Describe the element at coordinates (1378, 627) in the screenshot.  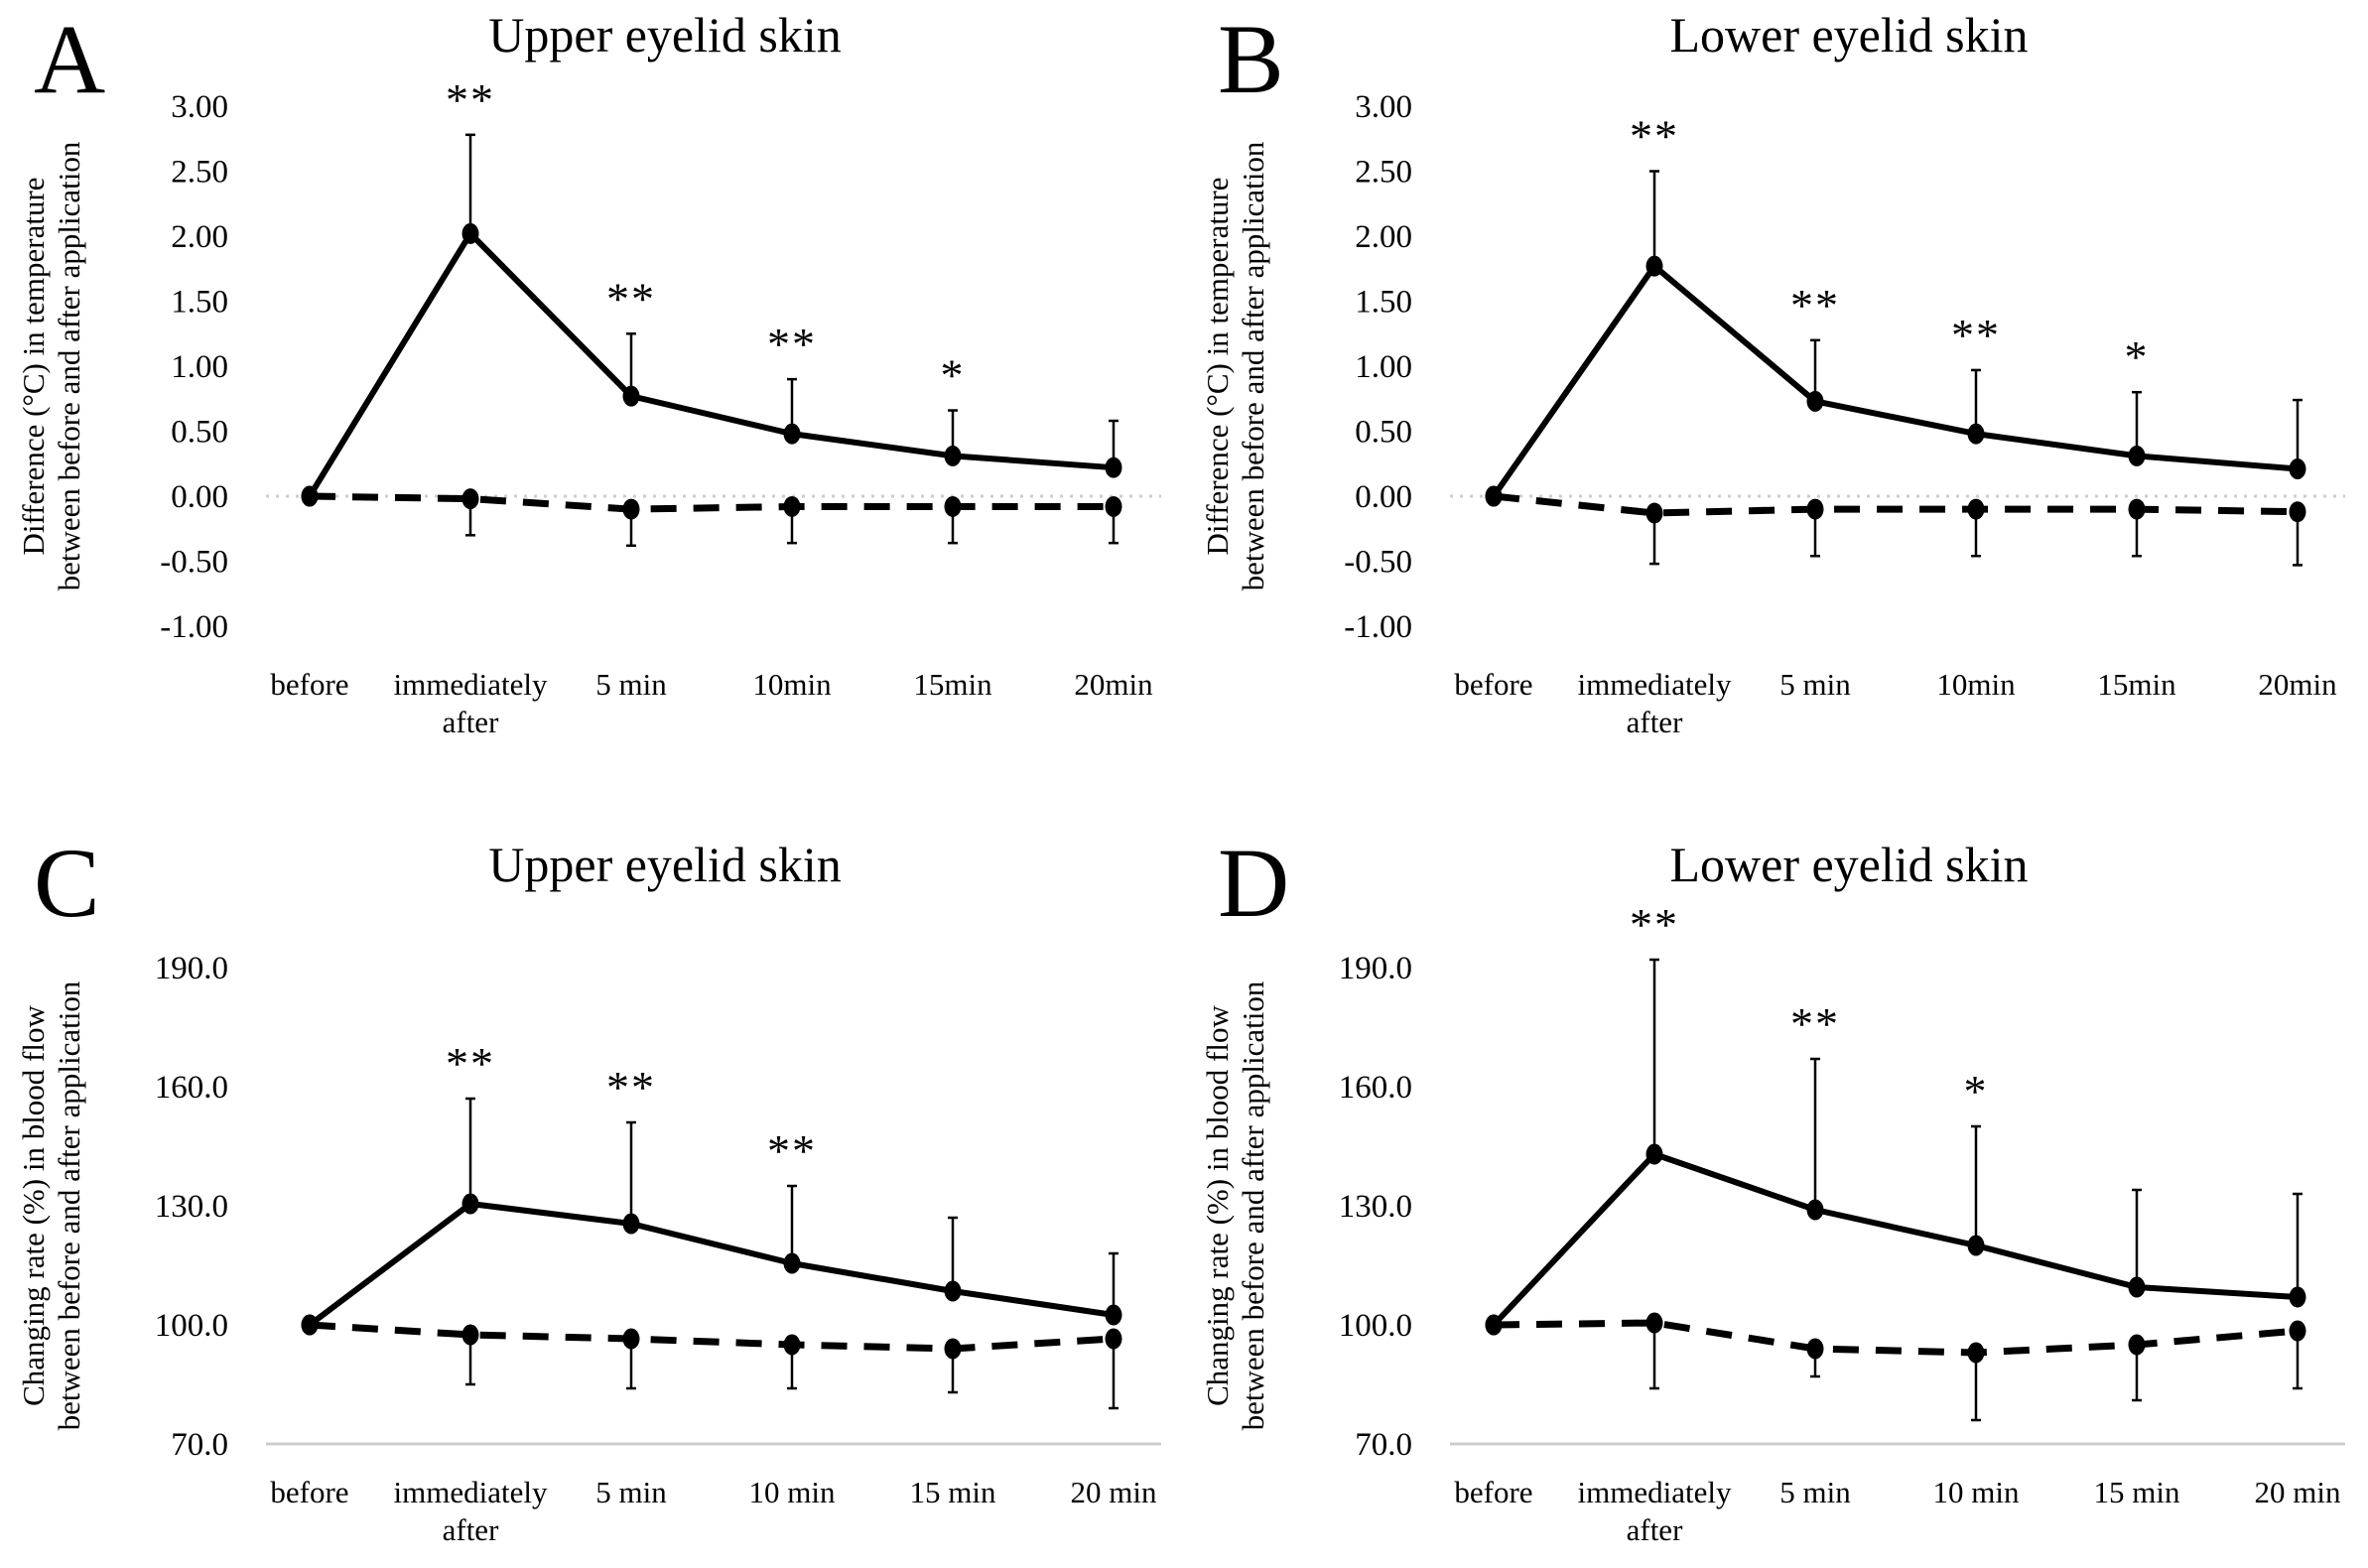
I see `y-tick-label: -1.00` at that location.